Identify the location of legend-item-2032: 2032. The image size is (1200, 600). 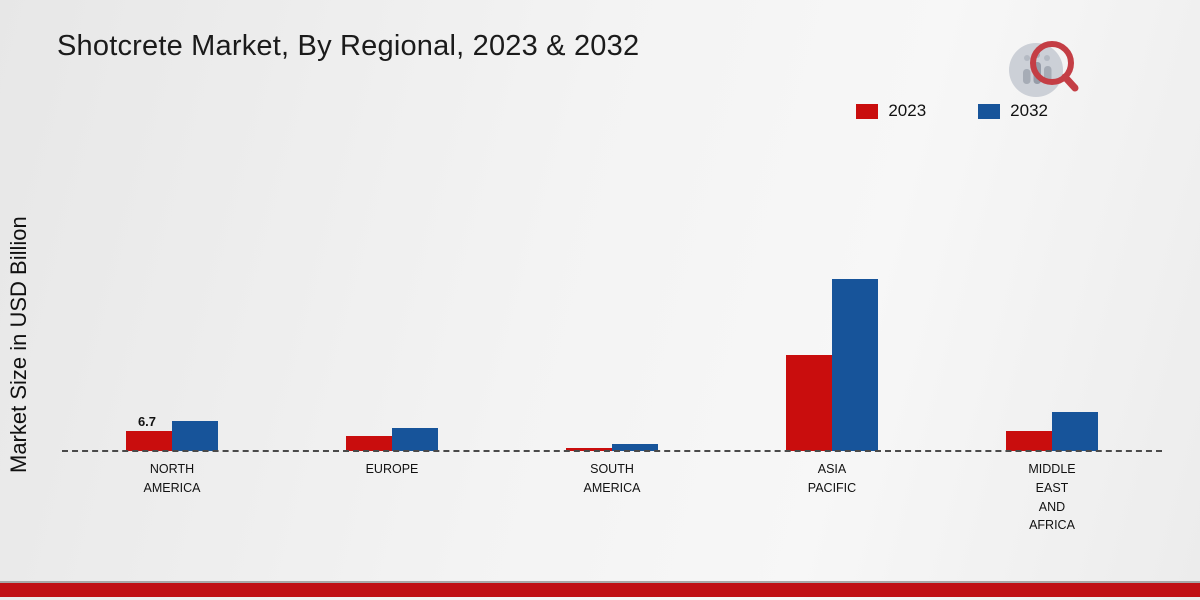
(1013, 111).